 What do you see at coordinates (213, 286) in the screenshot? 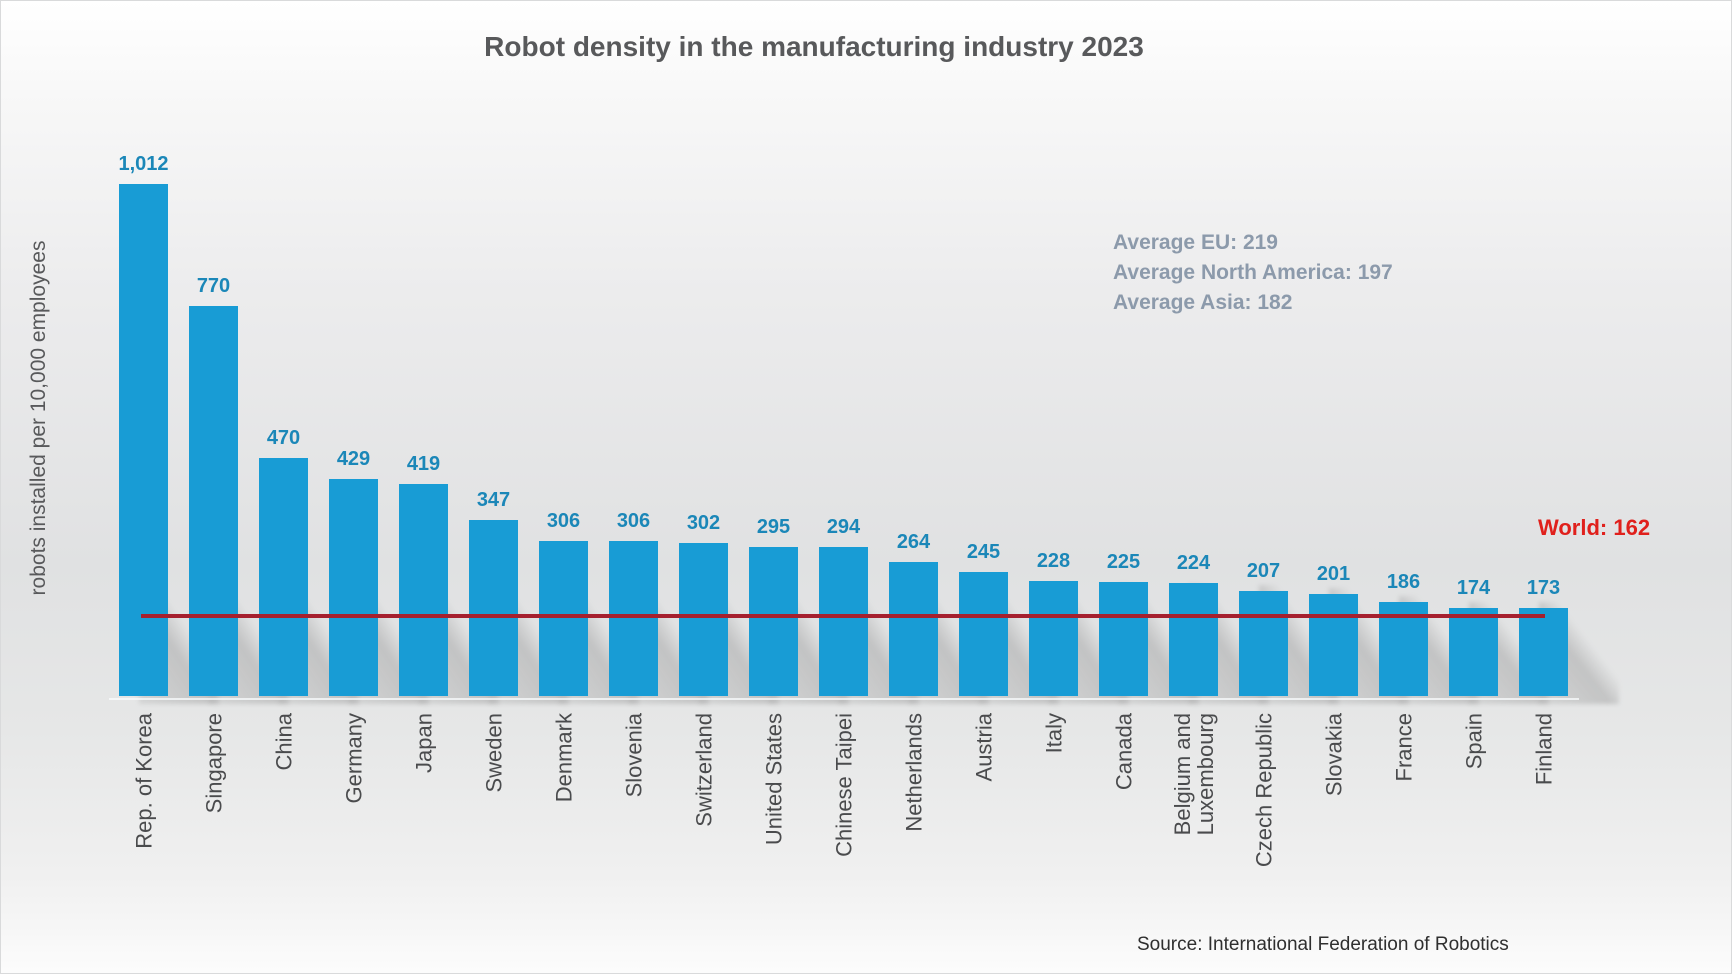
I see `bar-value-label-singapore: 770` at bounding box center [213, 286].